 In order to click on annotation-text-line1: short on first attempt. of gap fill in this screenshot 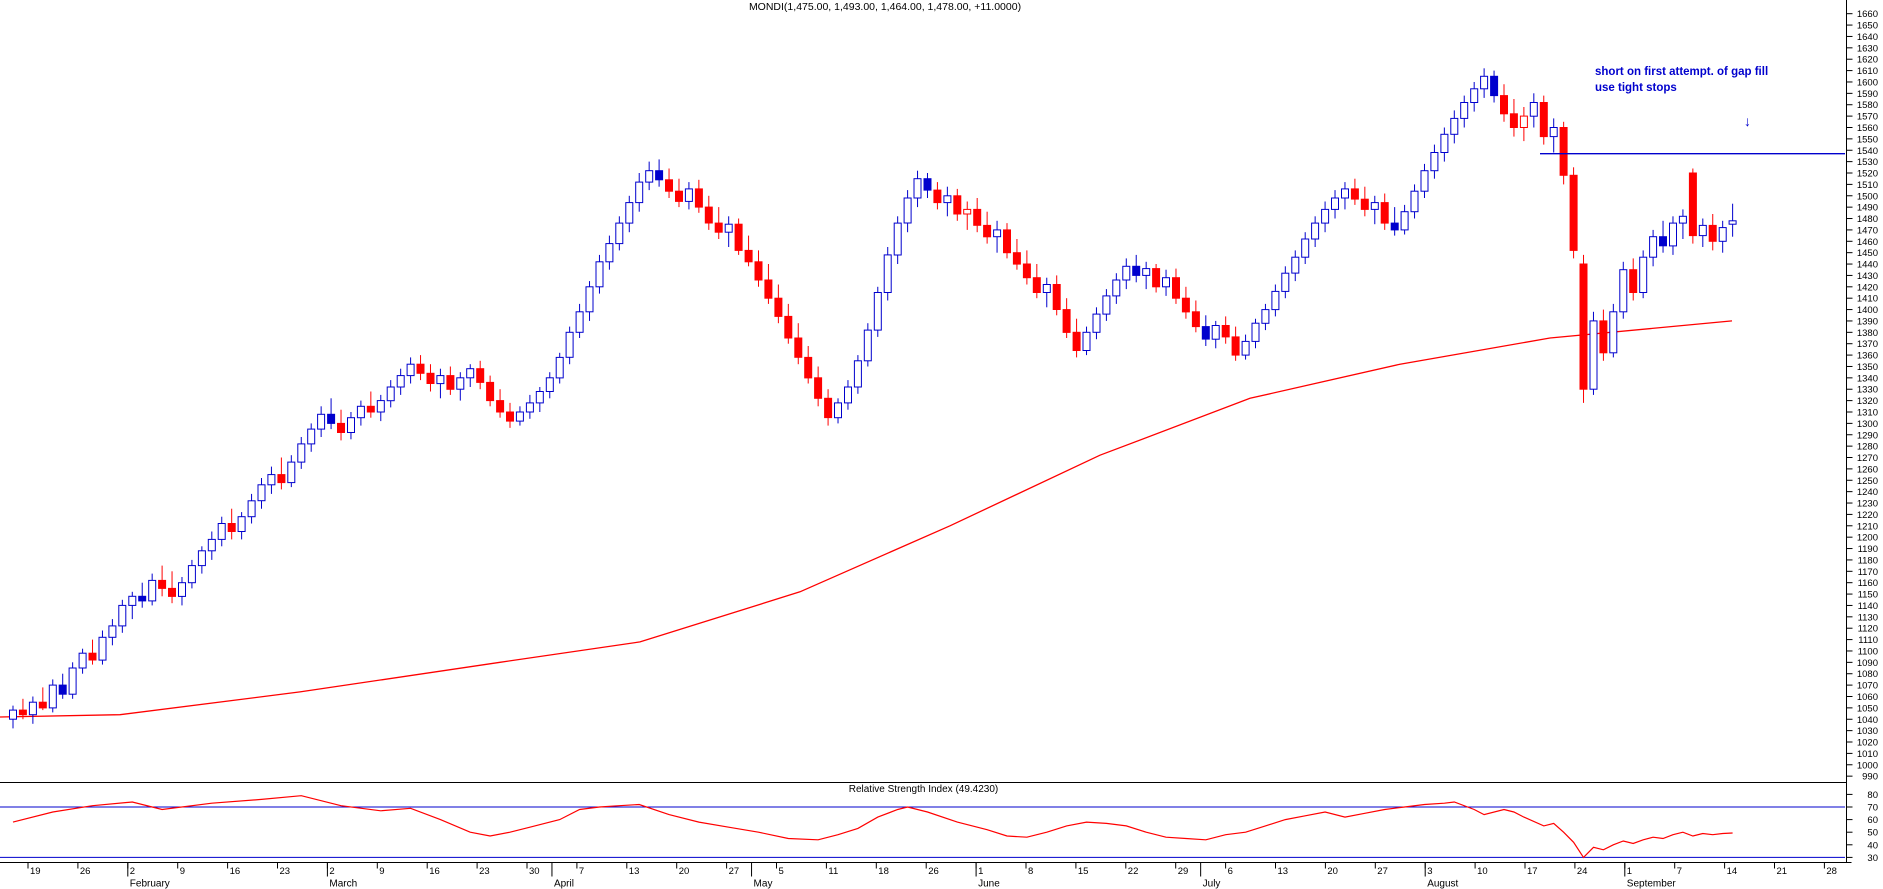, I will do `click(1682, 72)`.